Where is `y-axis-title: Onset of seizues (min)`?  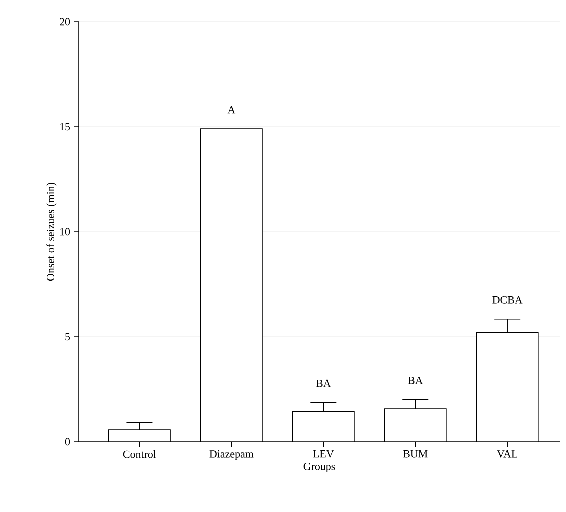 y-axis-title: Onset of seizues (min) is located at coordinates (51, 232).